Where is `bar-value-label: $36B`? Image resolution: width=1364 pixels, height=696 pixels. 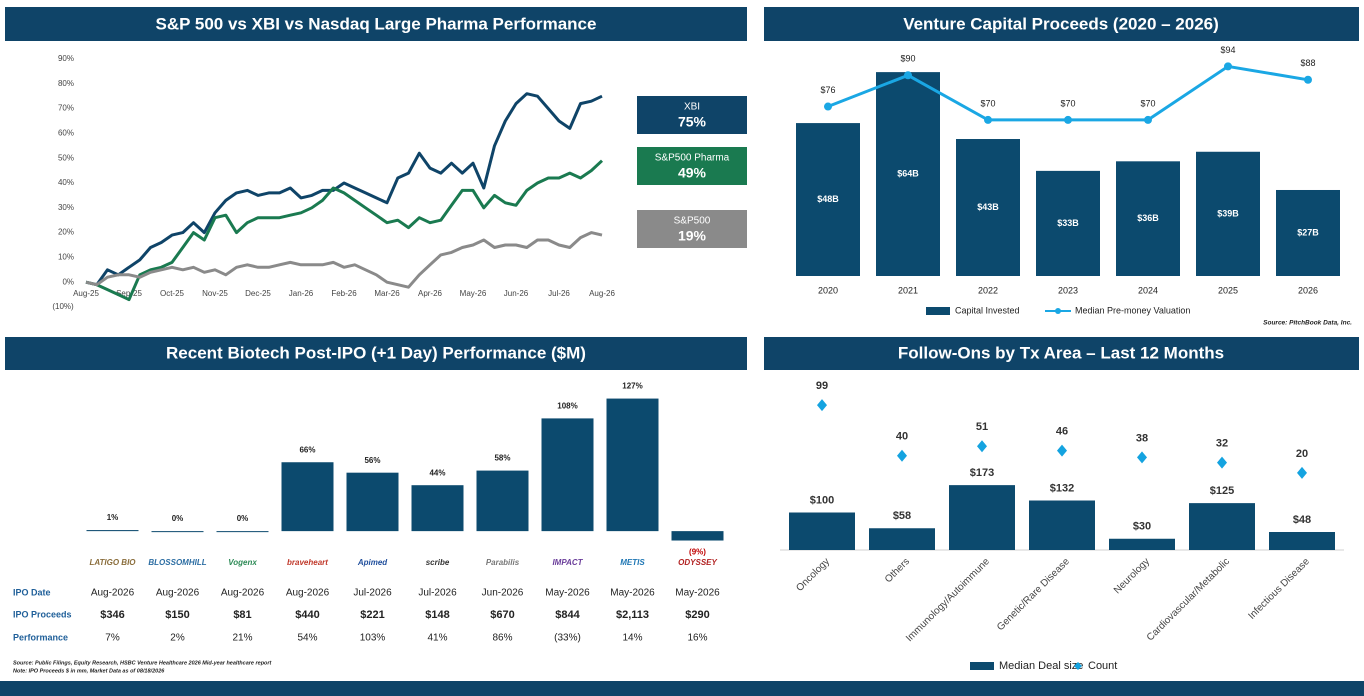
bar-value-label: $36B is located at coordinates (1148, 218).